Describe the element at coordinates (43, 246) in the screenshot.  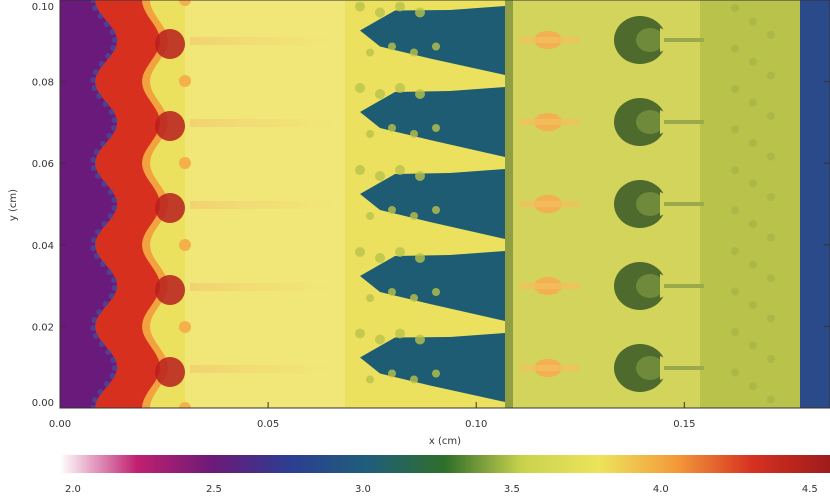
I see `y-tick-label: 0.04` at that location.